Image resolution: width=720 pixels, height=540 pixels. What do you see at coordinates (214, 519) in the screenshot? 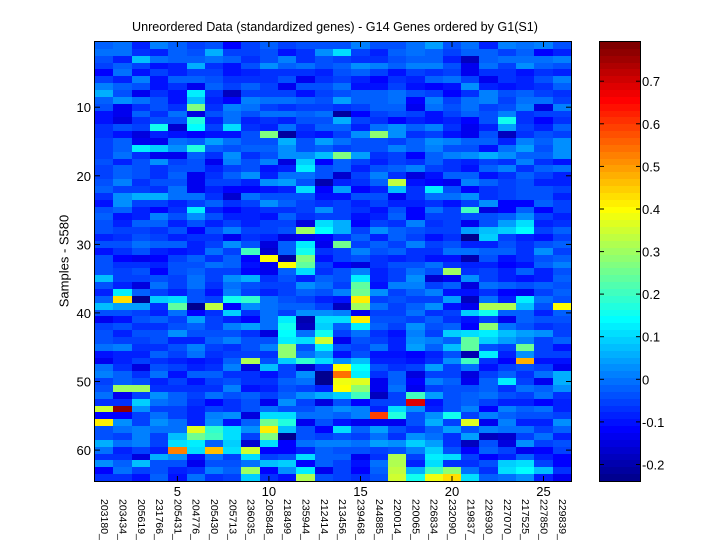
I see `svg-text: 205430_` at bounding box center [214, 519].